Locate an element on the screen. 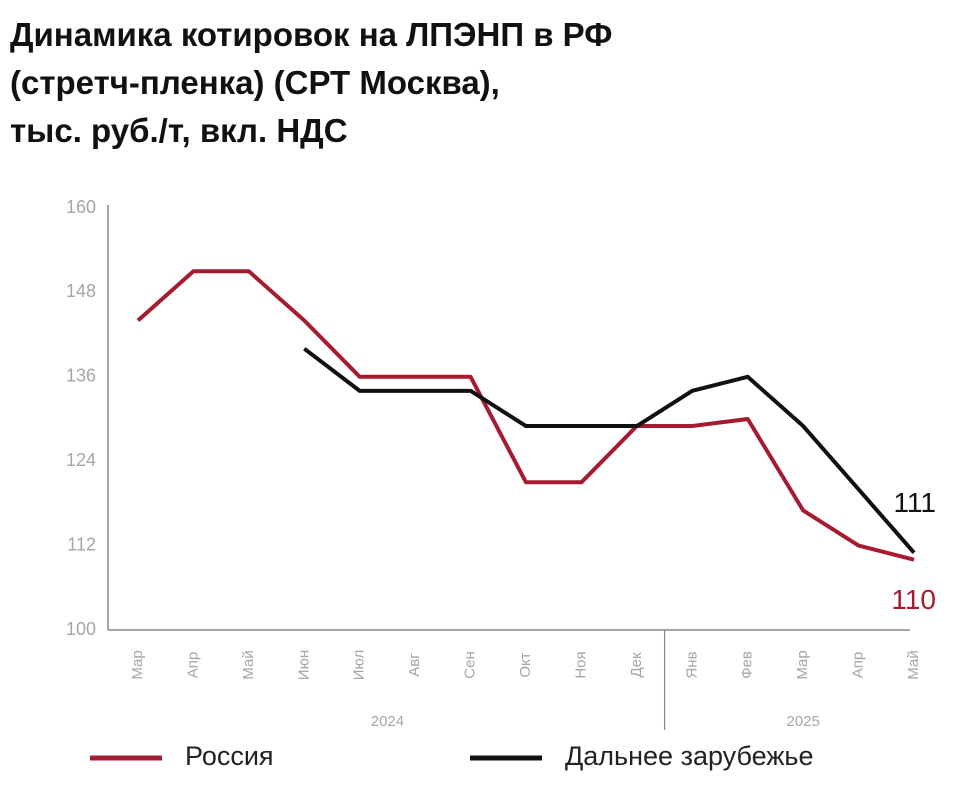 This screenshot has height=790, width=960. x-tick-label: Дек is located at coordinates (636, 665).